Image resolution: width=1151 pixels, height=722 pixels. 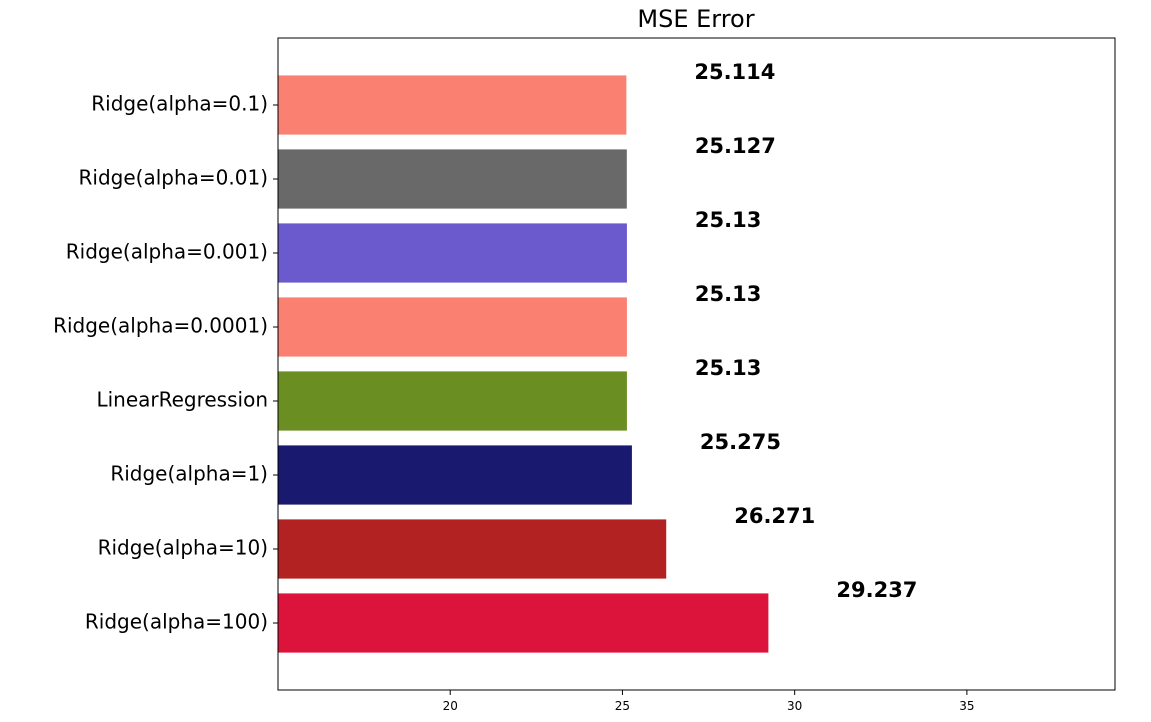 What do you see at coordinates (794, 706) in the screenshot?
I see `x-tick-label: 30` at bounding box center [794, 706].